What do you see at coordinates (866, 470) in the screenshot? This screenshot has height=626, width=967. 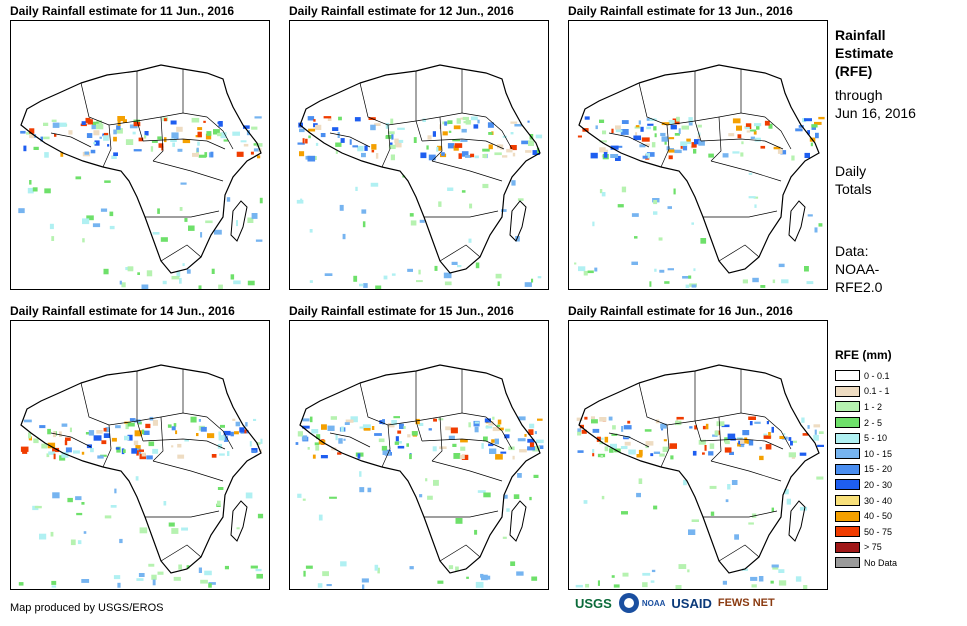 I see `legend-item: 15 - 20` at bounding box center [866, 470].